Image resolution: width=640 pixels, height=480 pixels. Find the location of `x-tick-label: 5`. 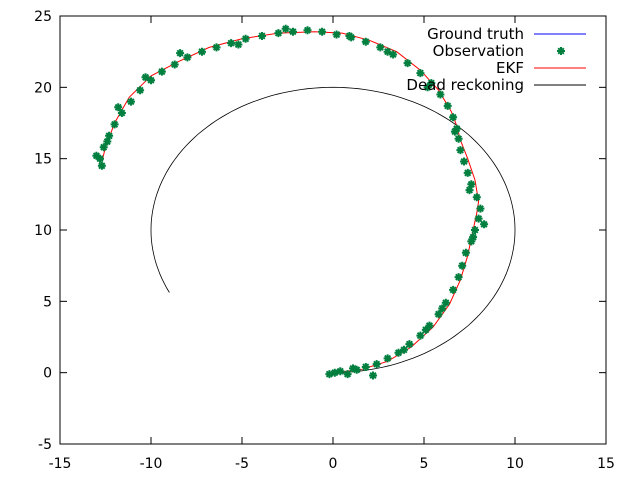

x-tick-label: 5 is located at coordinates (424, 464).